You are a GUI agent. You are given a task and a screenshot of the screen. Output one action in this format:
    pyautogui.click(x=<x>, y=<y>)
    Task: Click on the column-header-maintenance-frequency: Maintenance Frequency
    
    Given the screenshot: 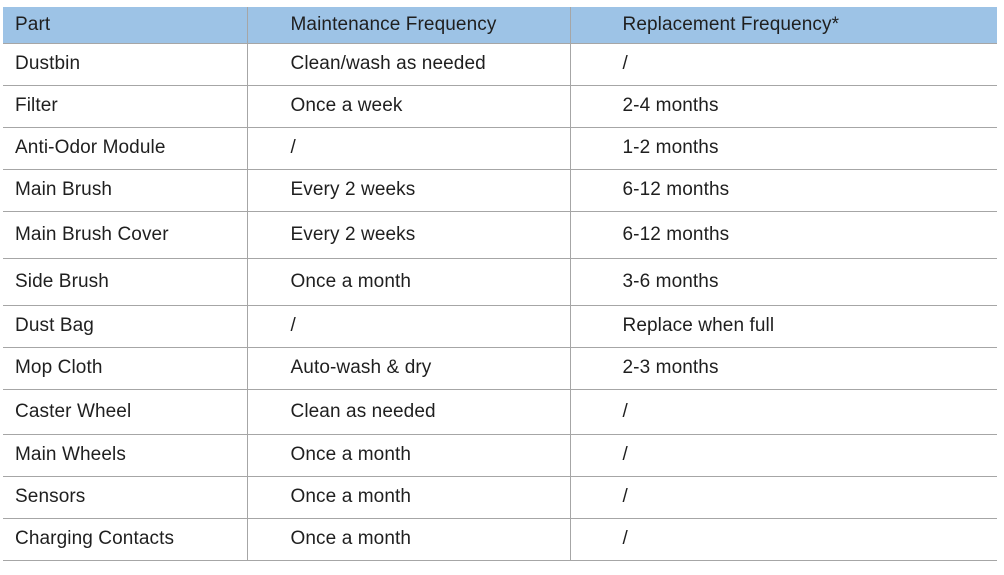 What is the action you would take?
    pyautogui.click(x=409, y=25)
    